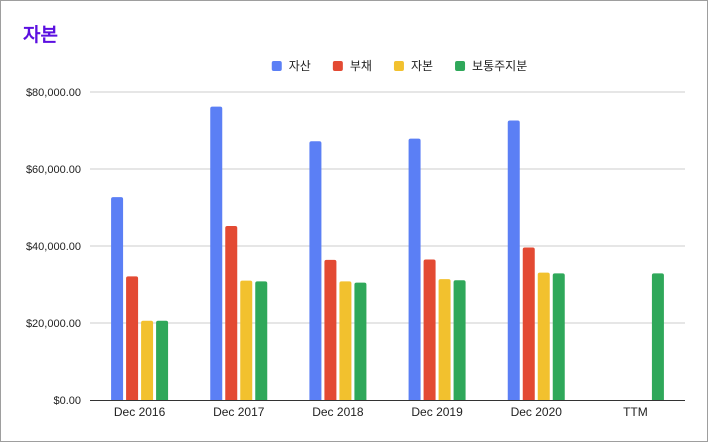 This screenshot has height=443, width=708. I want to click on x-tick-label: TTM, so click(635, 412).